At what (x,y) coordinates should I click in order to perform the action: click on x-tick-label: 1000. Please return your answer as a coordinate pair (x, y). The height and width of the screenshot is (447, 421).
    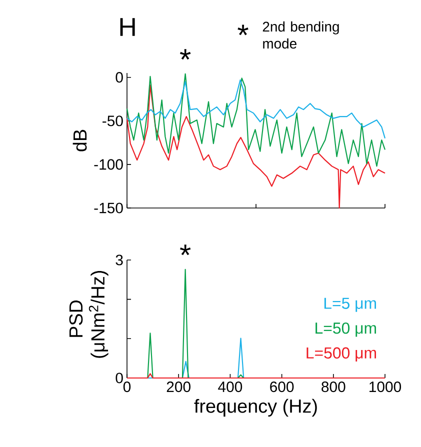
    Looking at the image, I should click on (386, 387).